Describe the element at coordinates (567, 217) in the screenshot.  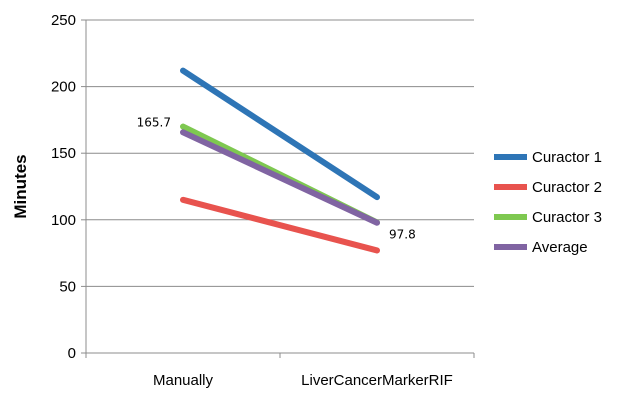
I see `legend-label: Curactor 3` at that location.